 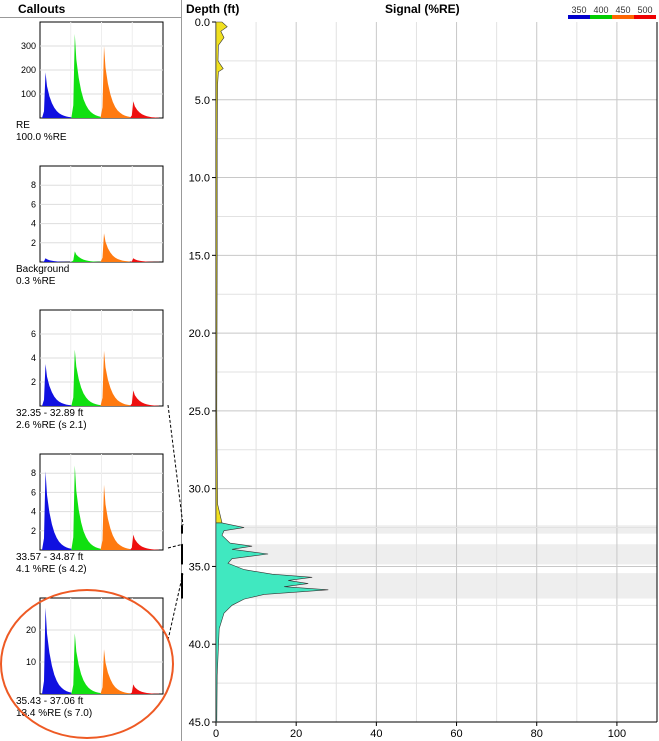 I want to click on callout-label: 33.57 - 34.87 ft, so click(x=50, y=557).